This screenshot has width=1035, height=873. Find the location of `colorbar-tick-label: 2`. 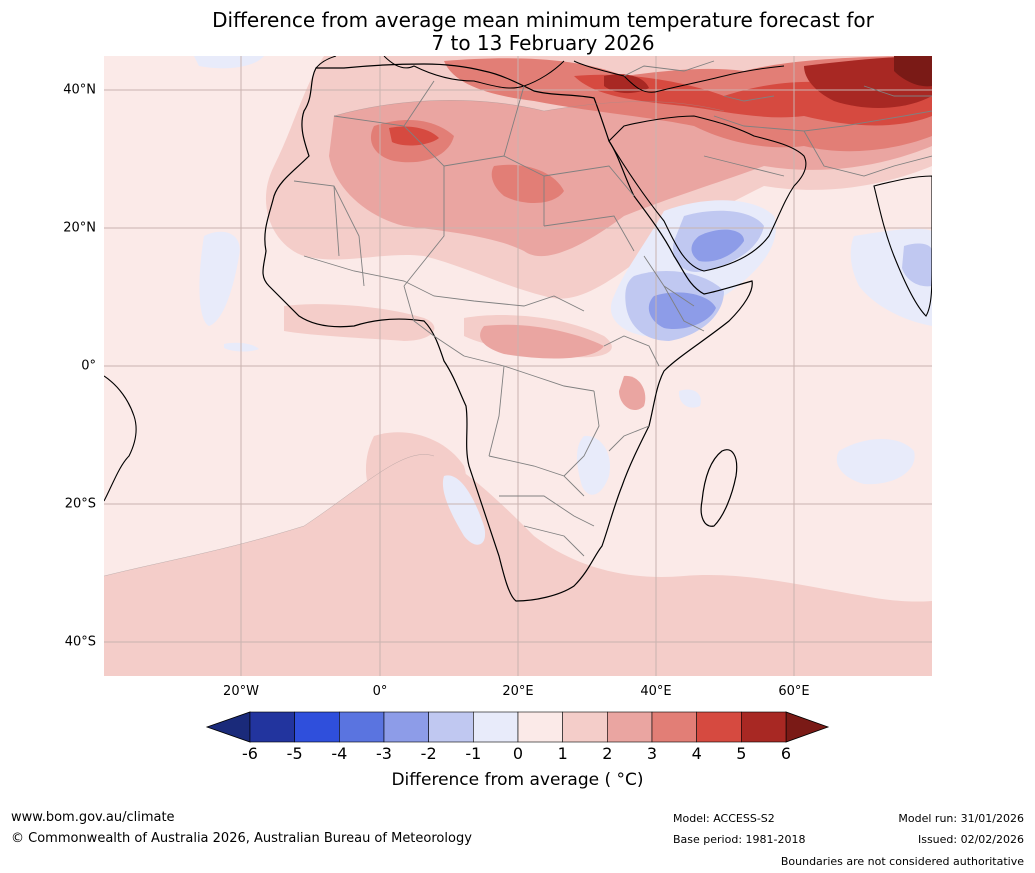

colorbar-tick-label: 2 is located at coordinates (607, 753).